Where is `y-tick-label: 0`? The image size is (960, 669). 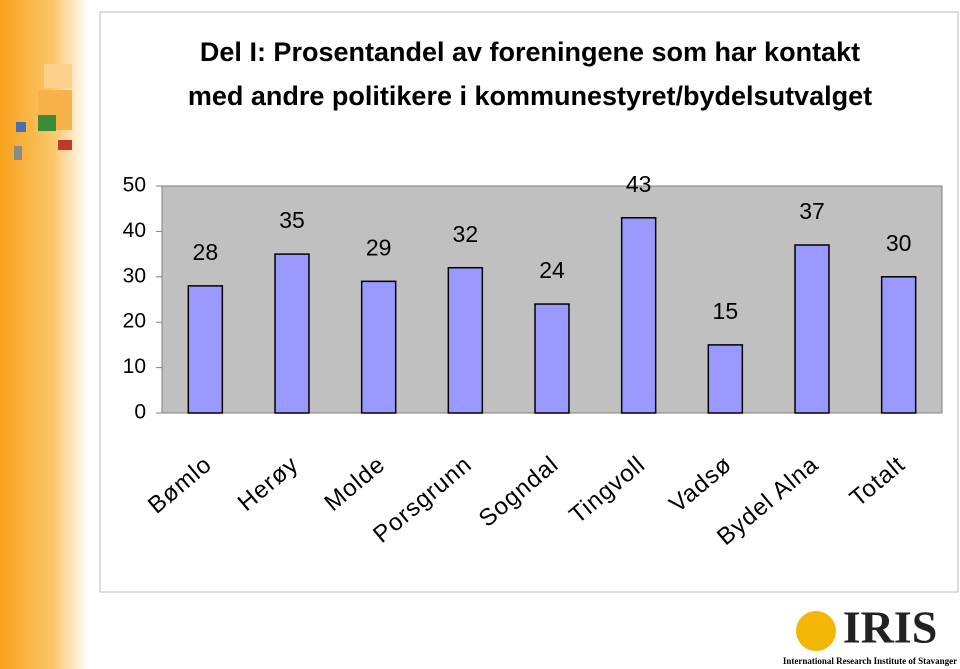 y-tick-label: 0 is located at coordinates (140, 412).